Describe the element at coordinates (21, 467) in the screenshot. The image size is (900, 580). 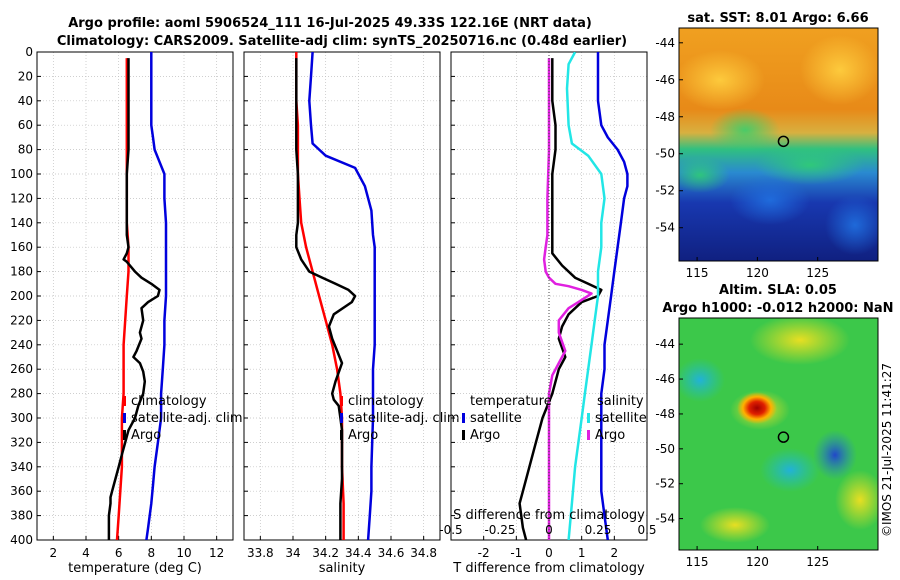
I see `y-tick-label: 340` at that location.